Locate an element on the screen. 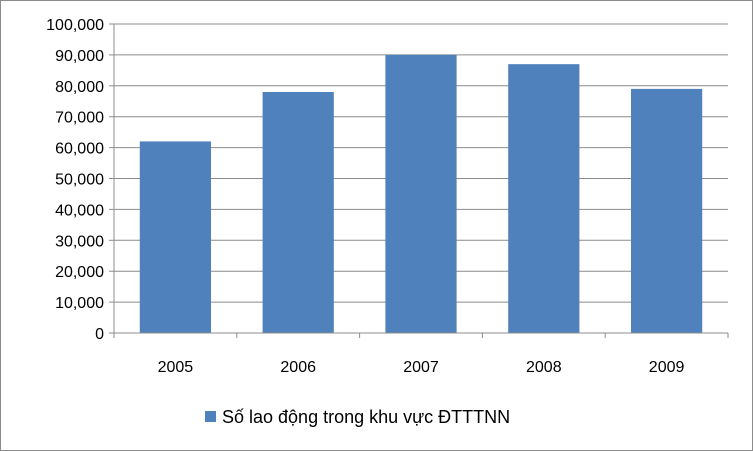 The width and height of the screenshot is (753, 451). bar-2006 is located at coordinates (298, 212).